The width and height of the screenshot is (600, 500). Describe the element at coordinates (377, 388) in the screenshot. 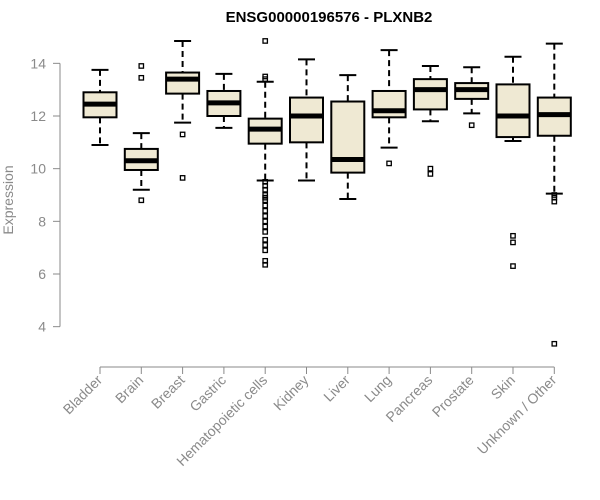

I see `x-tick-label: Lung` at that location.